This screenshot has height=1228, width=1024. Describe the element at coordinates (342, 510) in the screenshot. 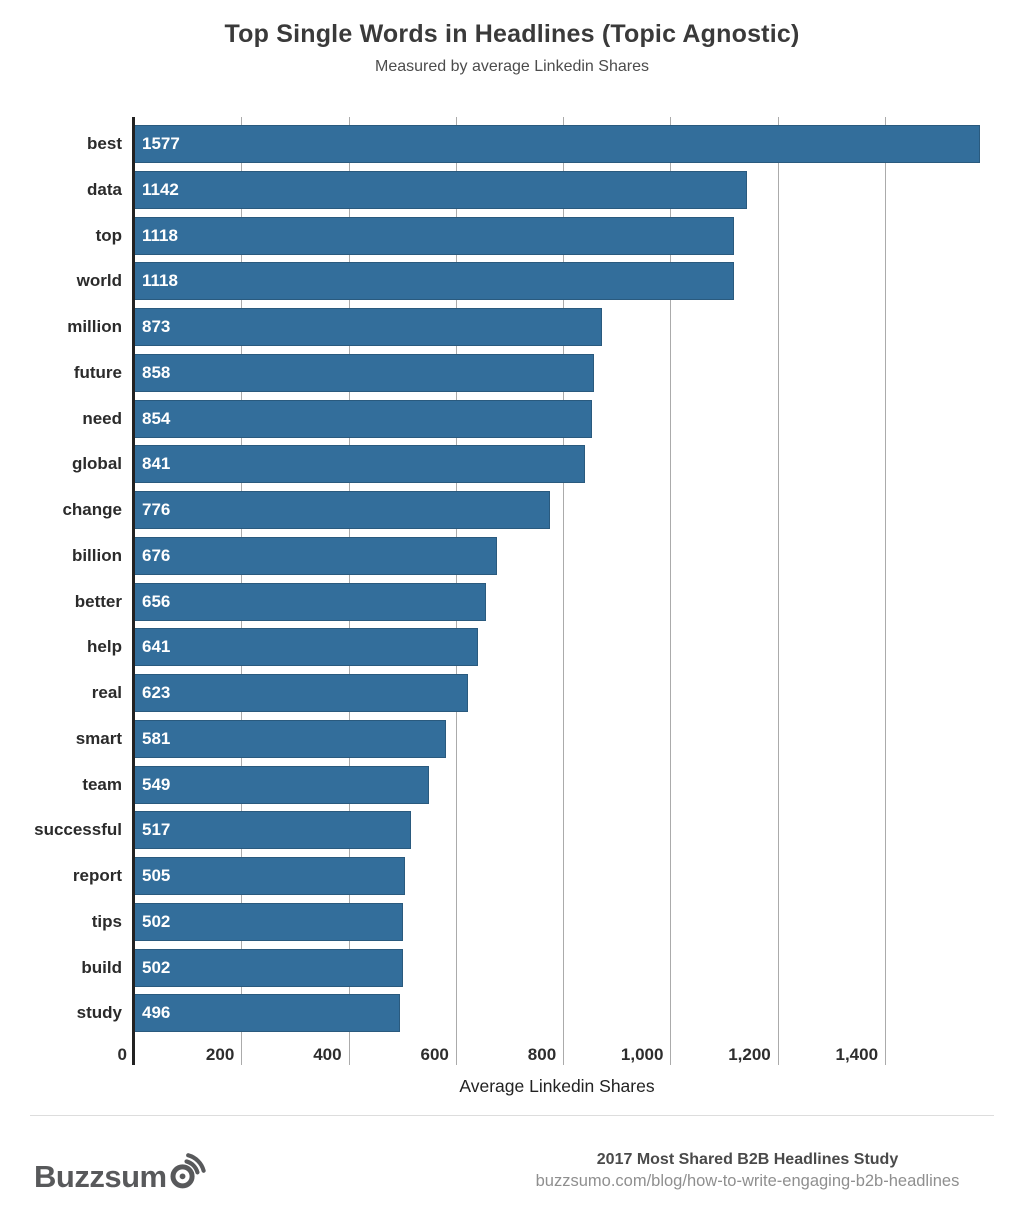

I see `bar: 776` at that location.